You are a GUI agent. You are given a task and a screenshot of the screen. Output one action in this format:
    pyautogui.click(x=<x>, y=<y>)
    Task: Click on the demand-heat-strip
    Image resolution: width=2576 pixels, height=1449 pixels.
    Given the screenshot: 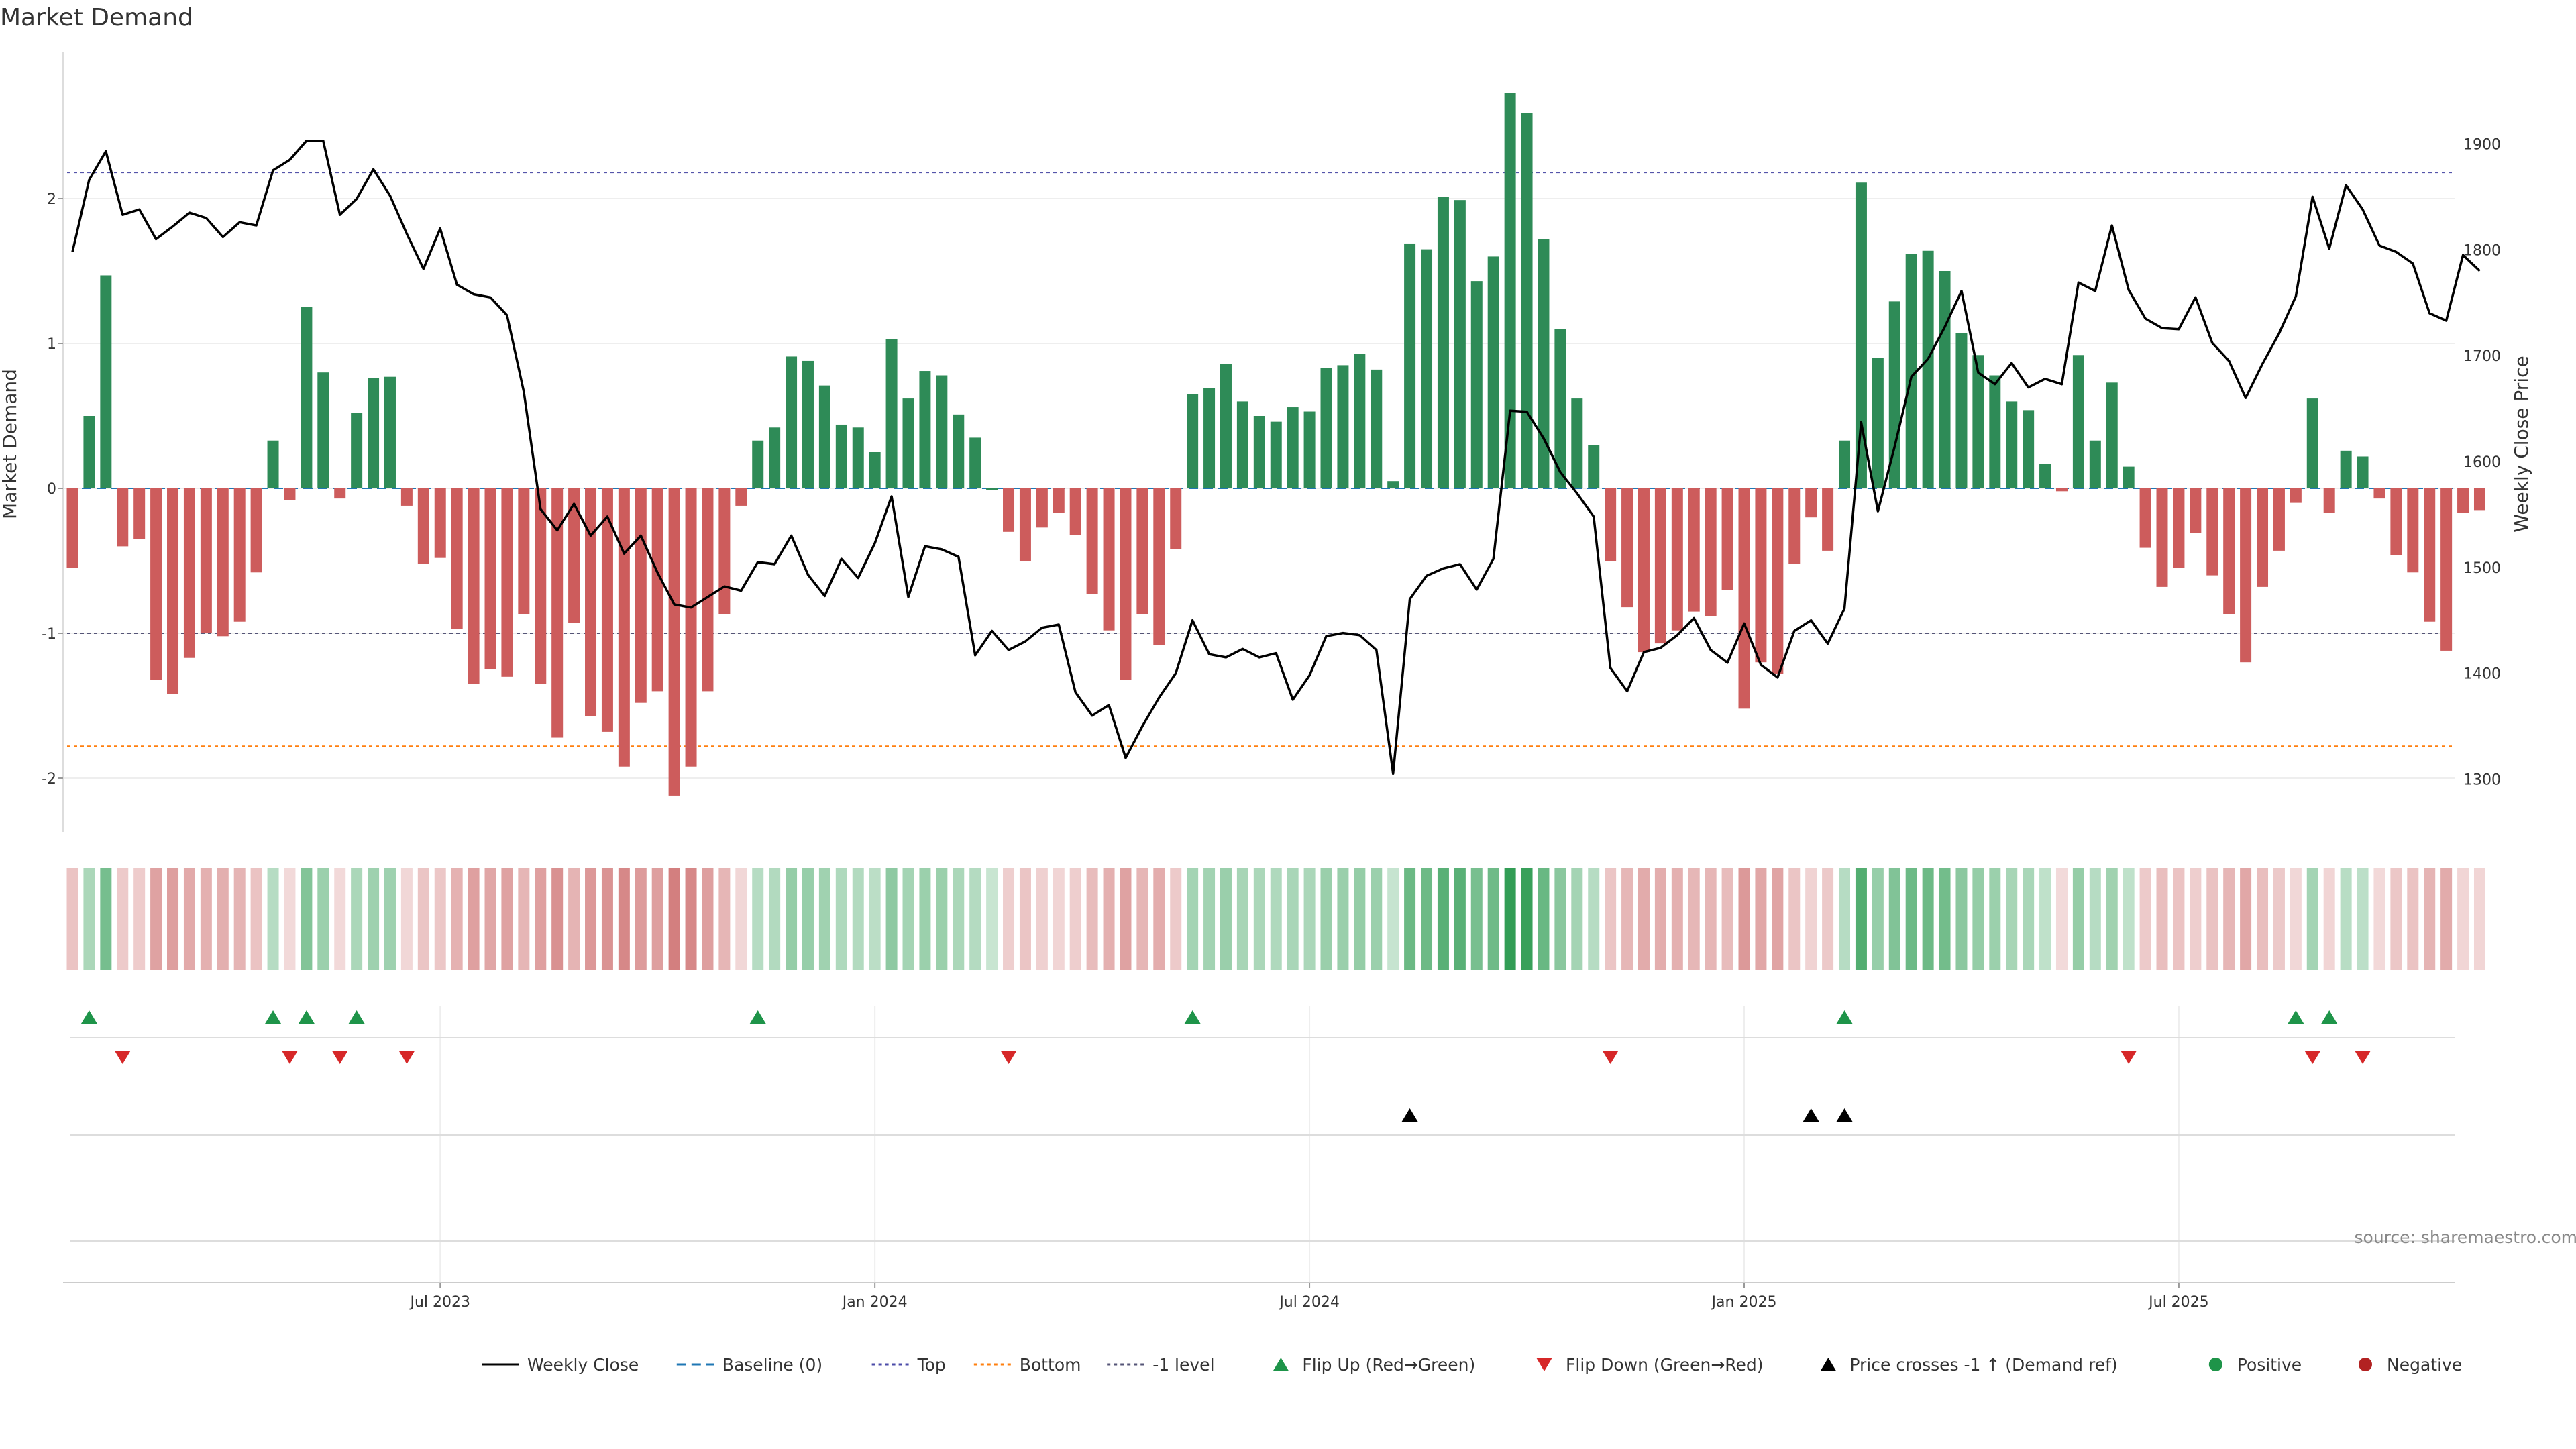 What is the action you would take?
    pyautogui.click(x=1275, y=919)
    